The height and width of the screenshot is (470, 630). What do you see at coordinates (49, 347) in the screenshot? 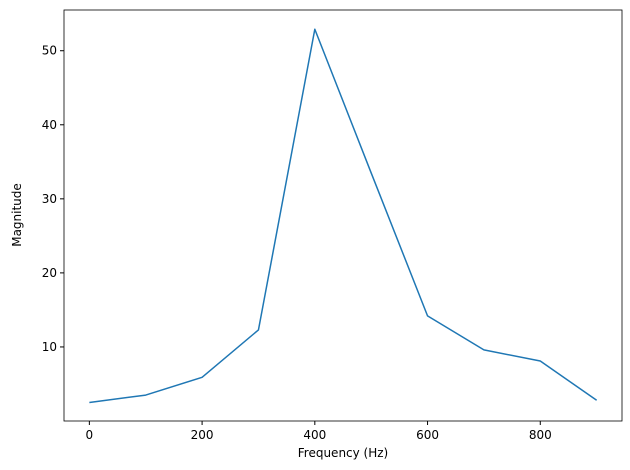
I see `y-tick-label: 10` at bounding box center [49, 347].